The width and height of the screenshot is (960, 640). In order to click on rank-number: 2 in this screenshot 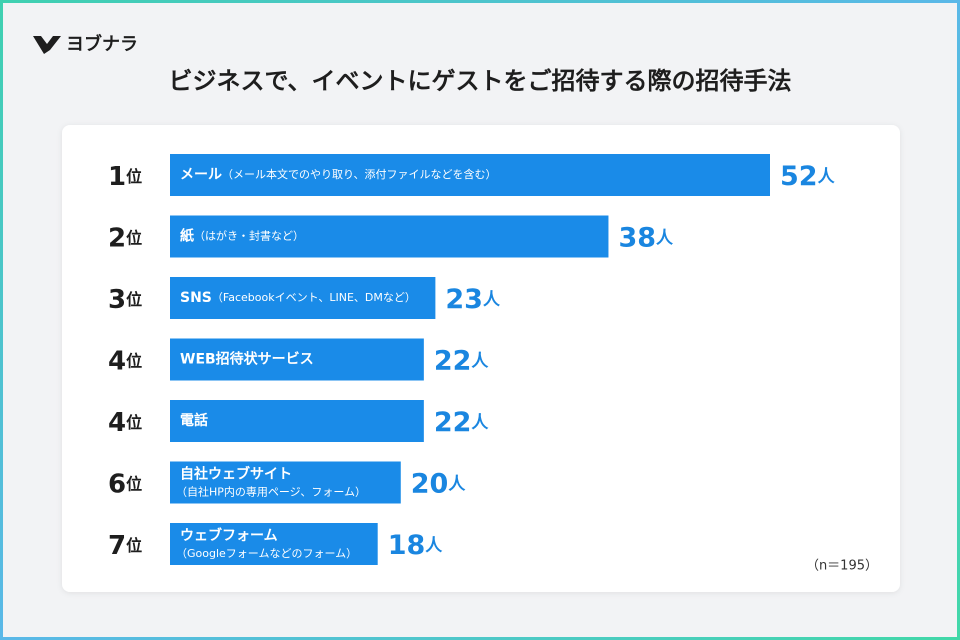, I will do `click(117, 238)`.